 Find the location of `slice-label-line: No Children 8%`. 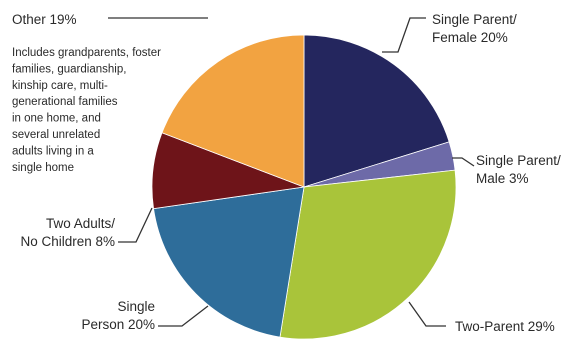

slice-label-line: No Children 8% is located at coordinates (67, 241).